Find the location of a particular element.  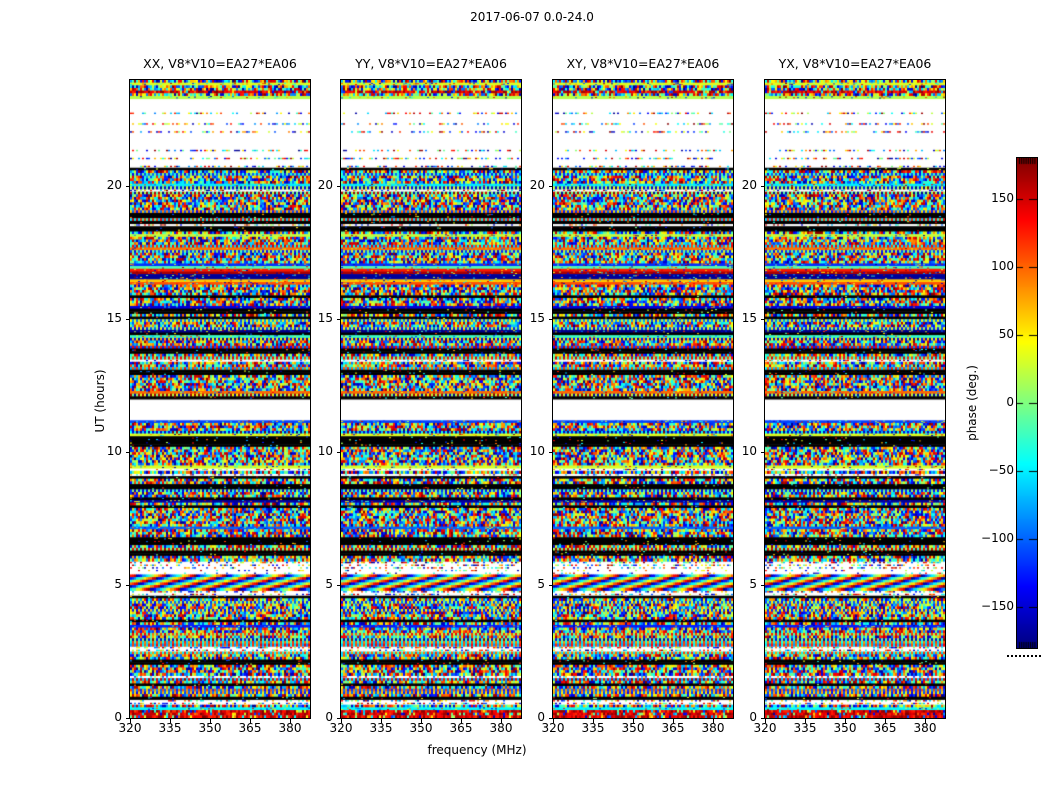

panel-title-yx: YX, V8*V10=EA27*EA06 is located at coordinates (855, 63).